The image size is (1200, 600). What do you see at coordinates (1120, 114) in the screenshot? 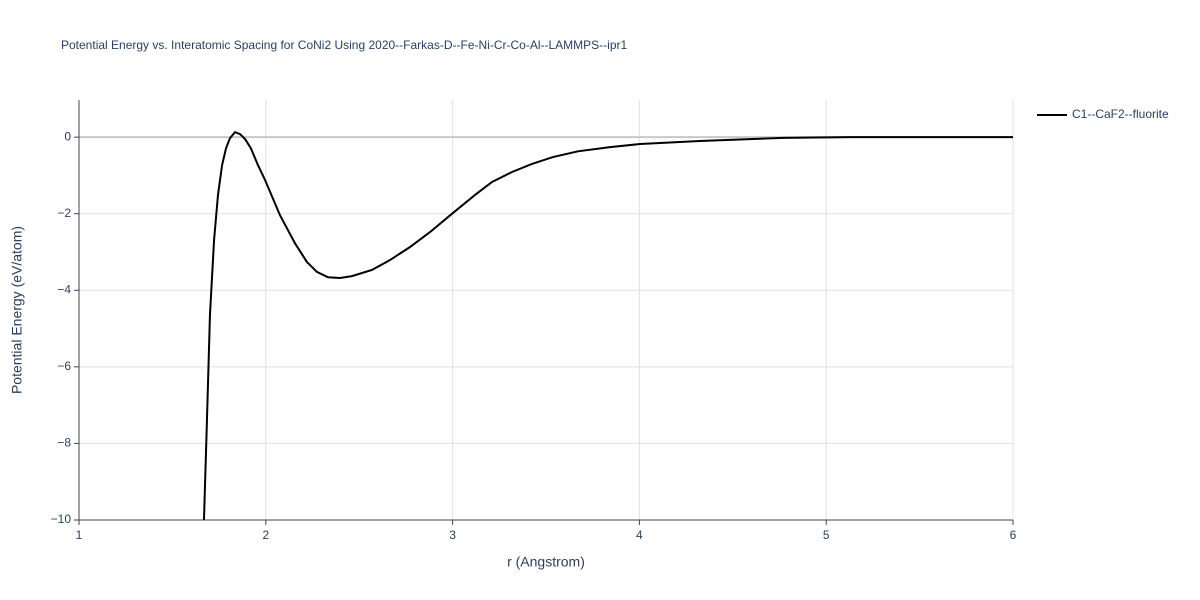
I see `legend-label: C1--CaF2--fluorite` at bounding box center [1120, 114].